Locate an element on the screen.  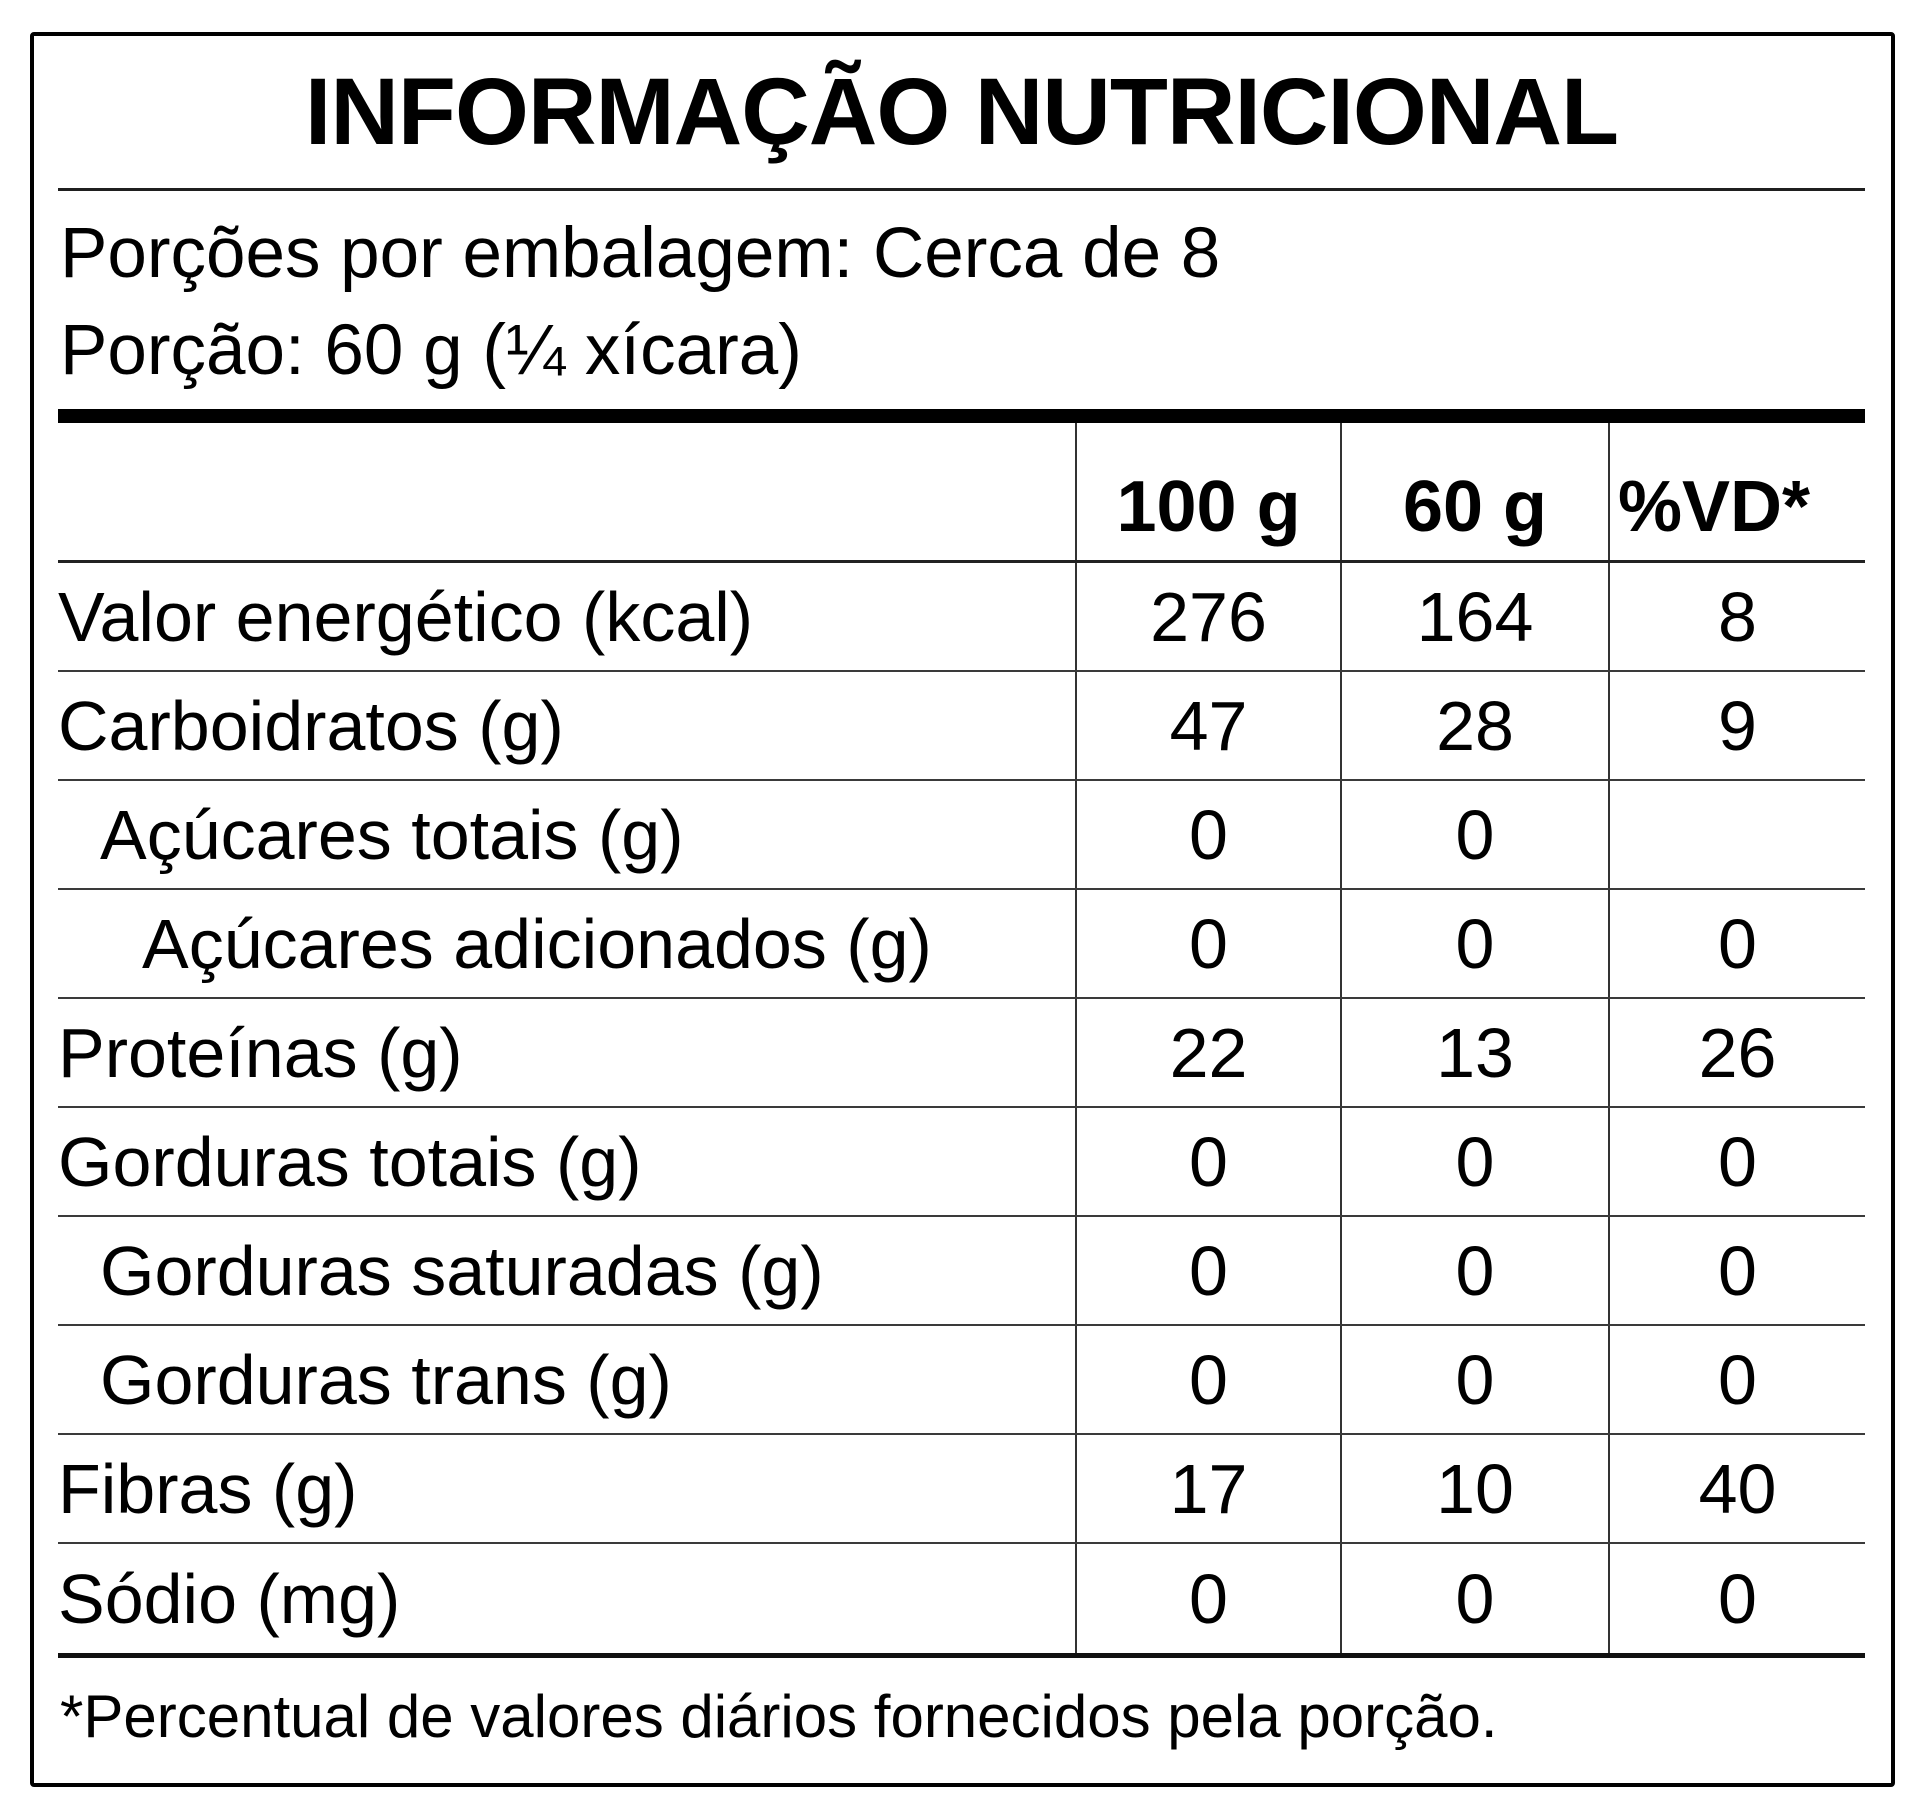
value-percent-dv: 9 is located at coordinates (1736, 725).